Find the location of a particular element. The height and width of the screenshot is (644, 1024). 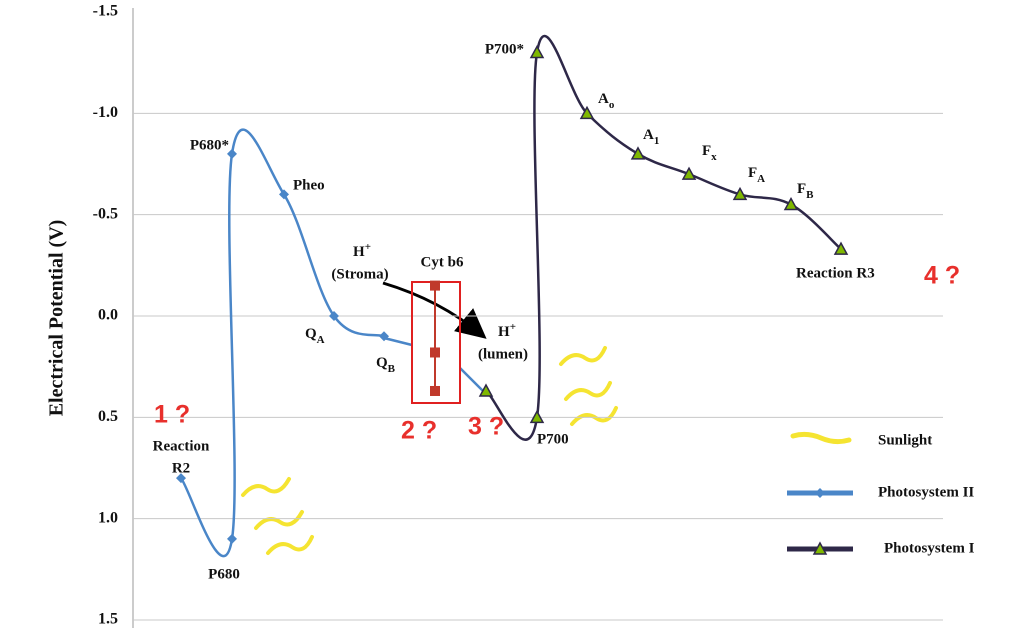

point-label: Reaction R3 is located at coordinates (835, 273).